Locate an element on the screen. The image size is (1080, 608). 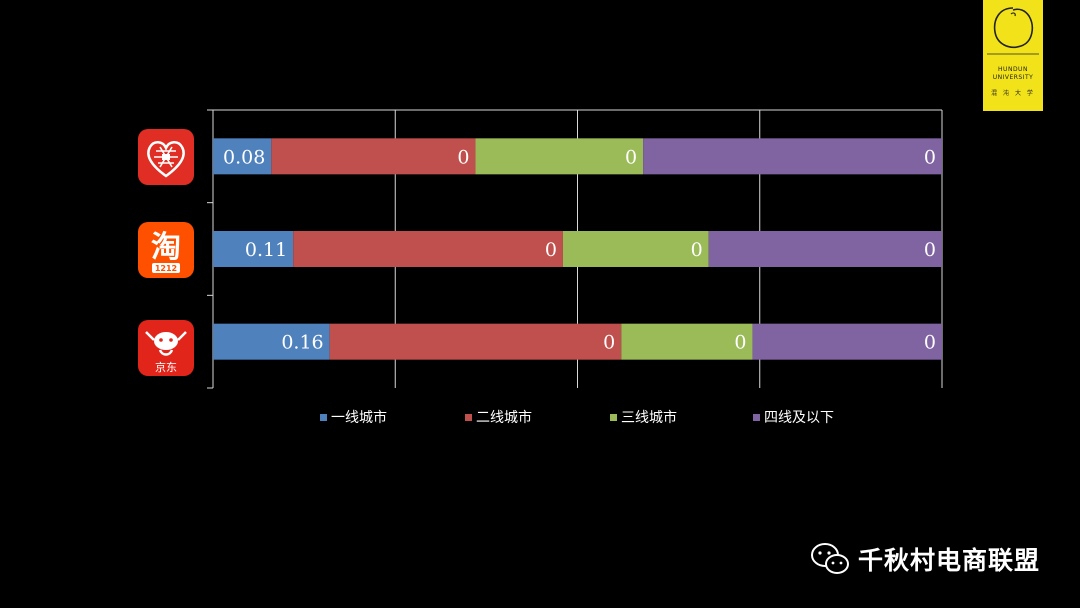
taobao-icon: 淘 1212 is located at coordinates (166, 251).